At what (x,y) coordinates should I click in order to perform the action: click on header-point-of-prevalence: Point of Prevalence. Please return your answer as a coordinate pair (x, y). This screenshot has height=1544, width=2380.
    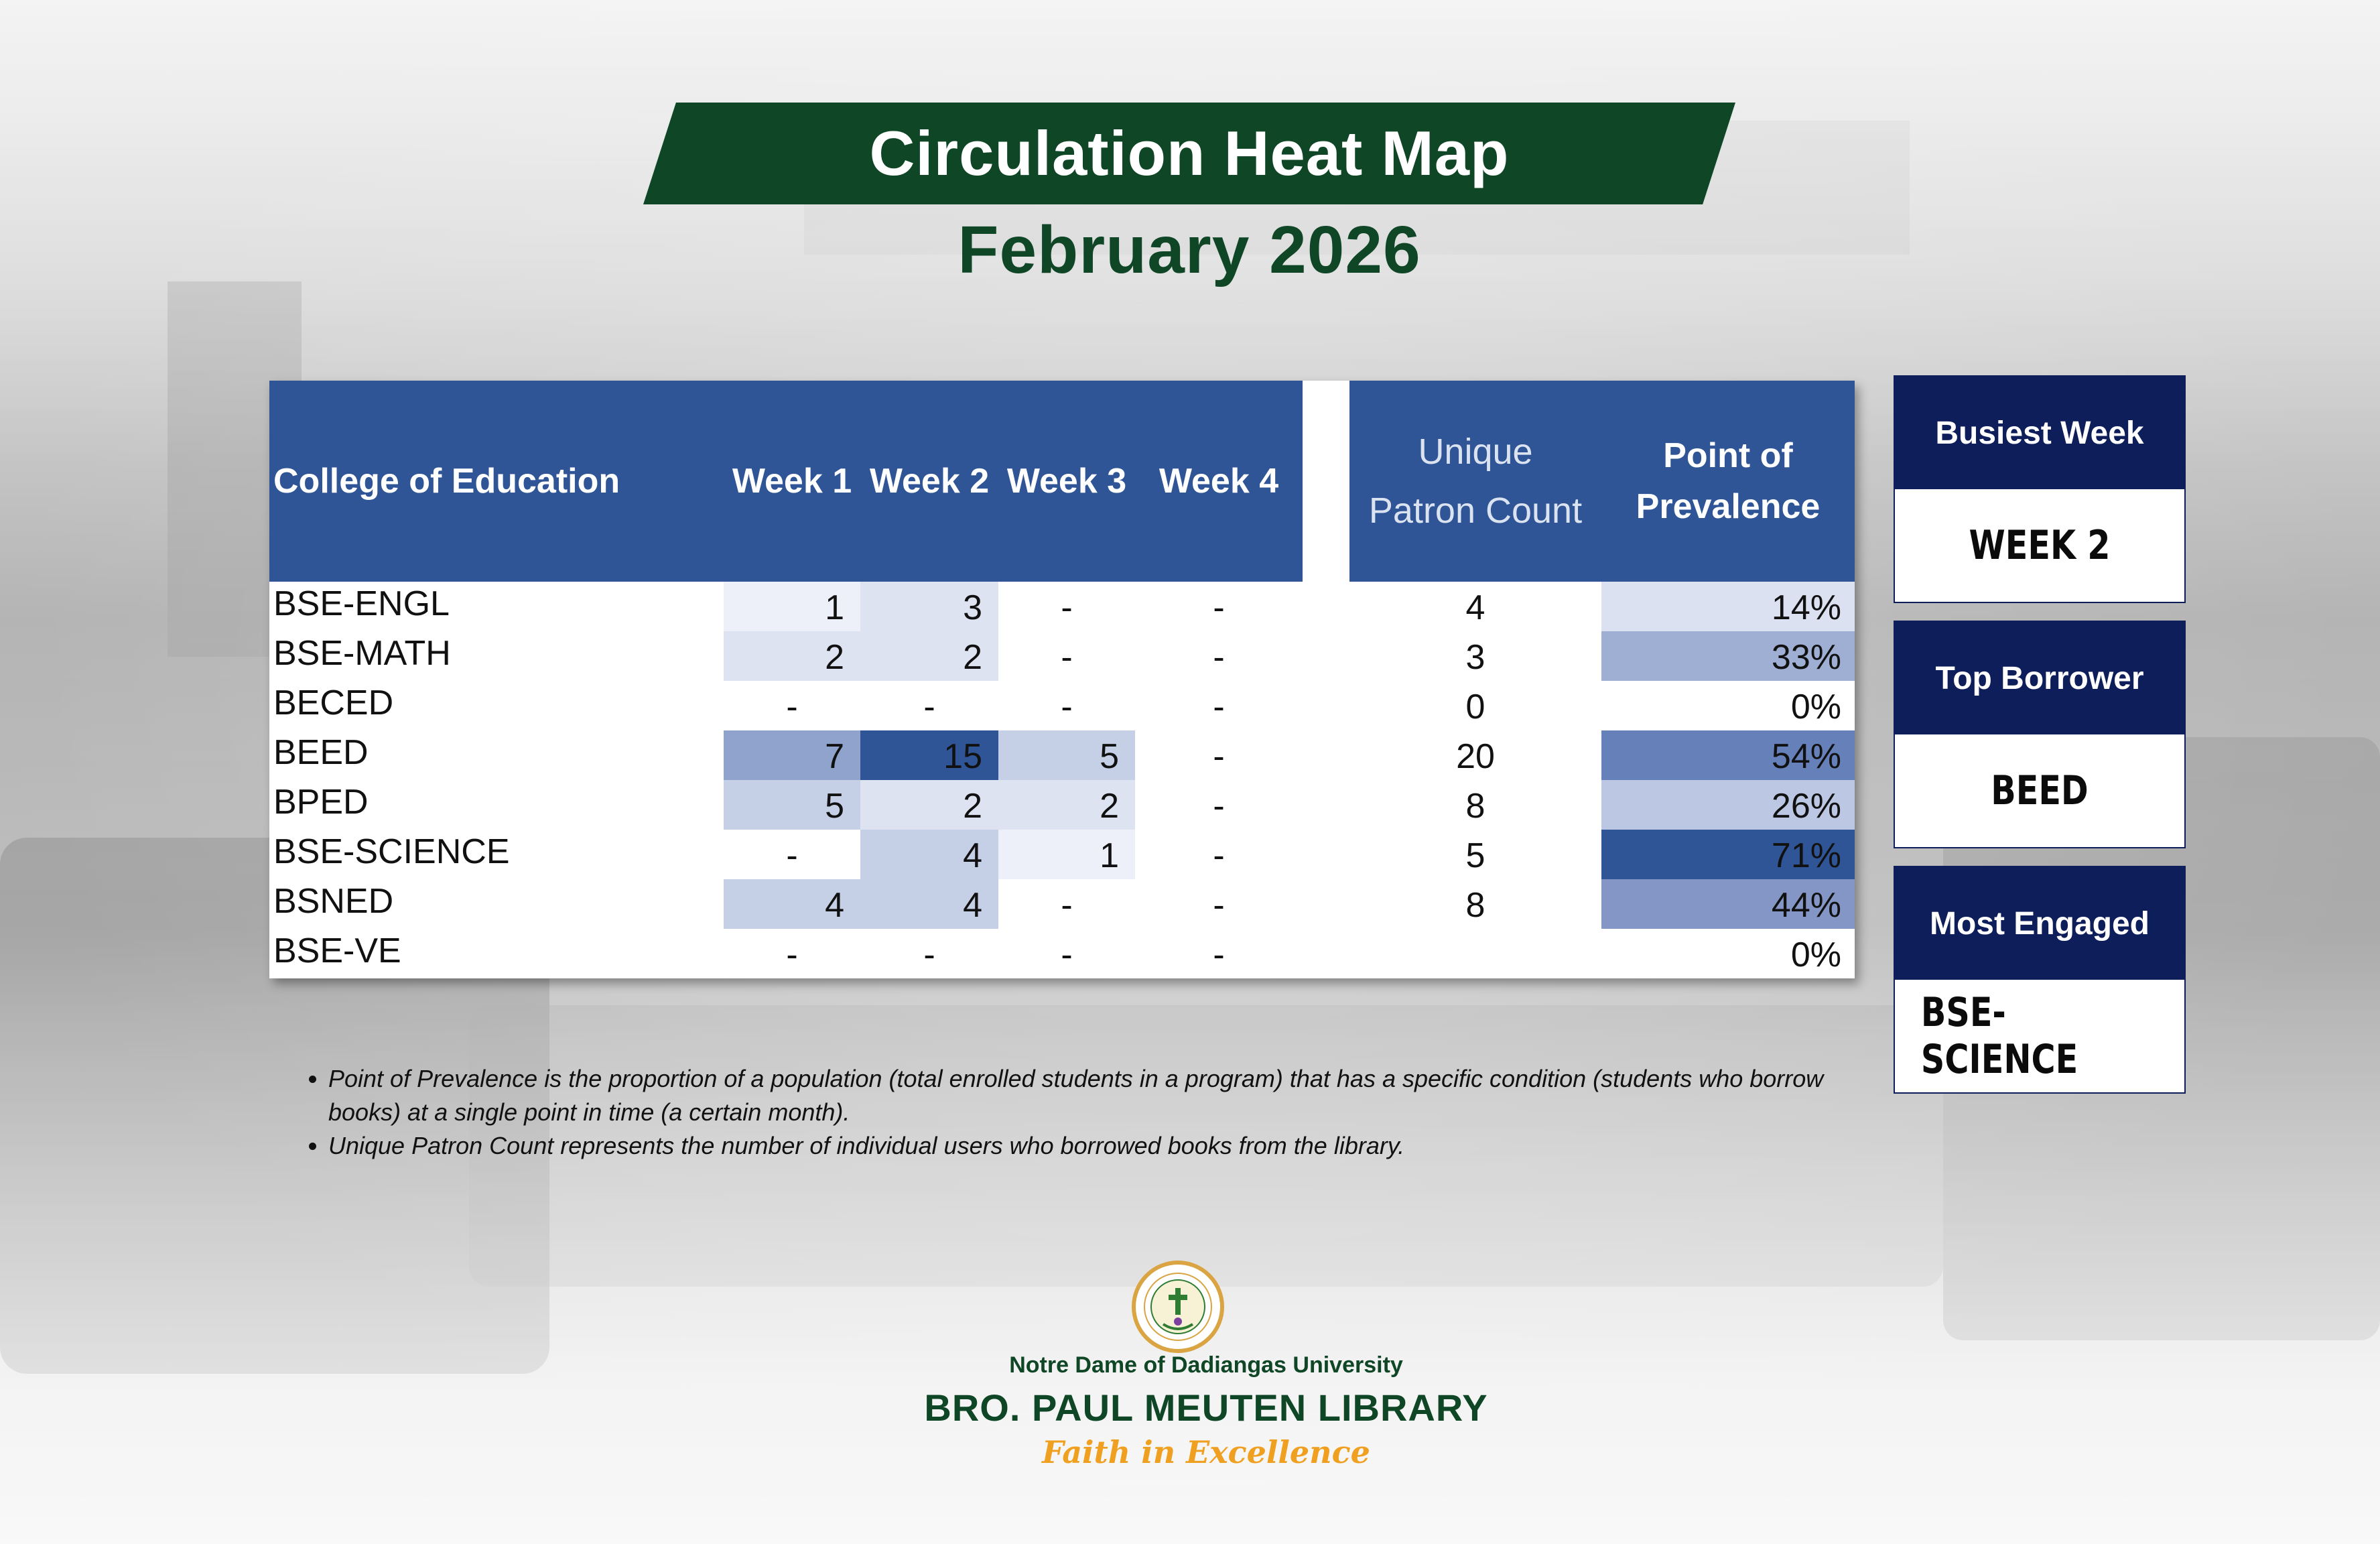
    Looking at the image, I should click on (1728, 481).